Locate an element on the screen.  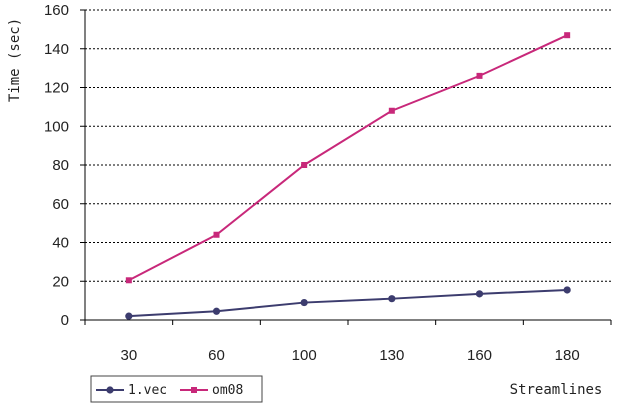
y-tick-label: 120 is located at coordinates (56, 88).